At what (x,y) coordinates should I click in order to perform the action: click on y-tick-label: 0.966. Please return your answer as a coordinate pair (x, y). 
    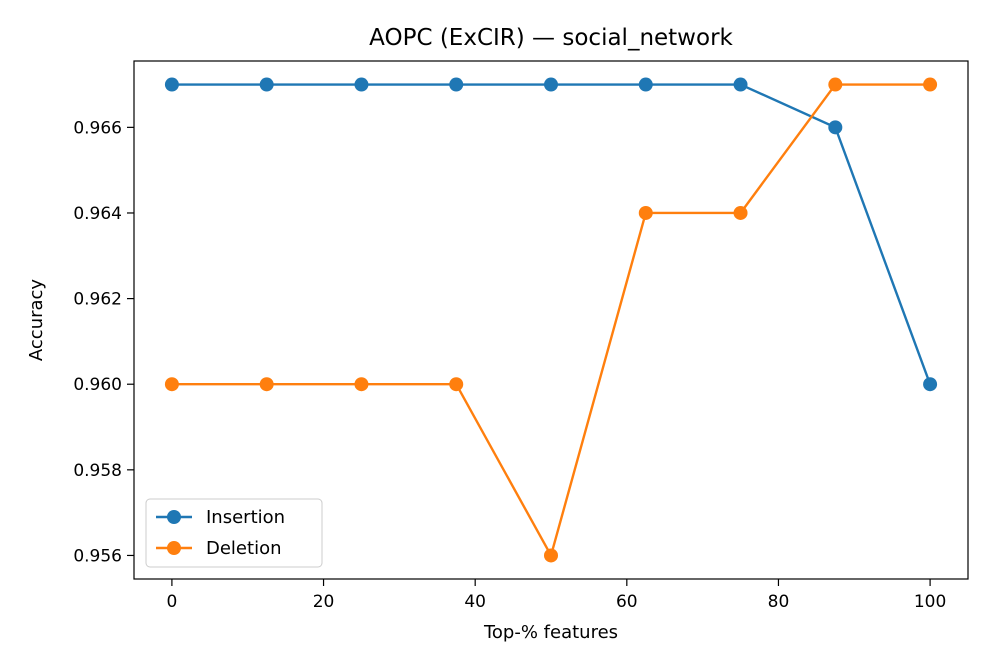
    Looking at the image, I should click on (97, 128).